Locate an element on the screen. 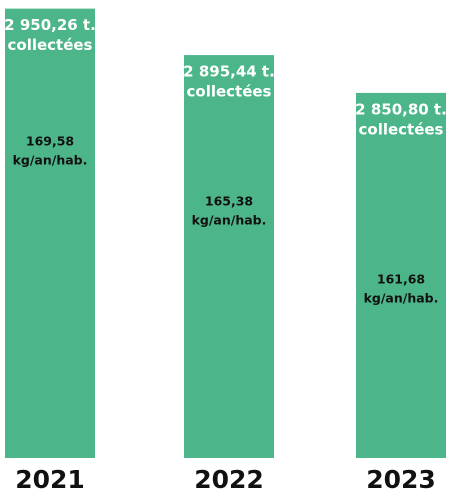  bar is located at coordinates (401, 275).